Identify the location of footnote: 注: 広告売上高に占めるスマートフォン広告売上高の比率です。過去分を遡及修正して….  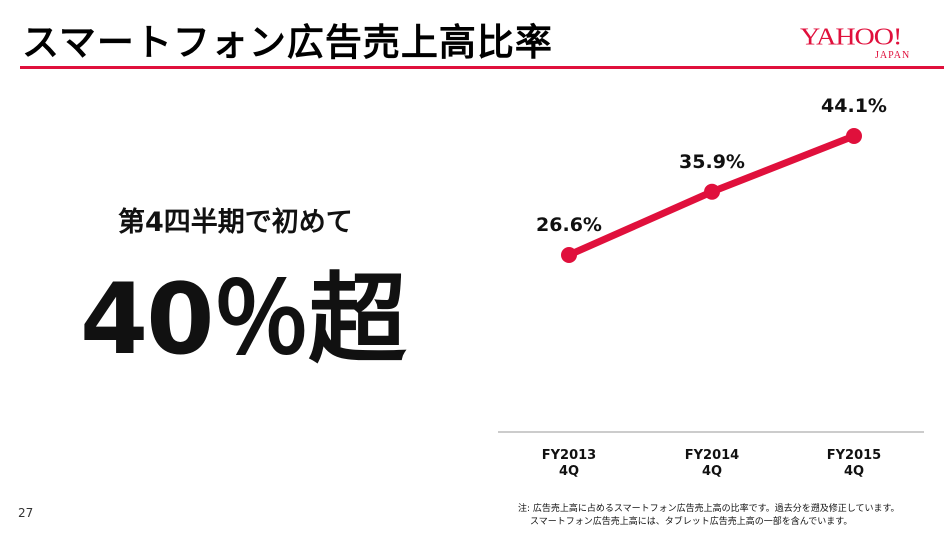
(709, 516).